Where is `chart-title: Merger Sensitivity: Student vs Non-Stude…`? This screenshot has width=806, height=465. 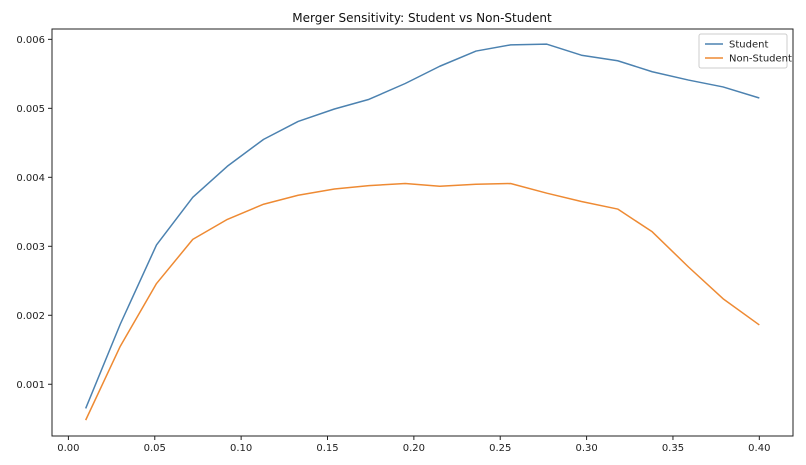
chart-title: Merger Sensitivity: Student vs Non-Stude… is located at coordinates (422, 18).